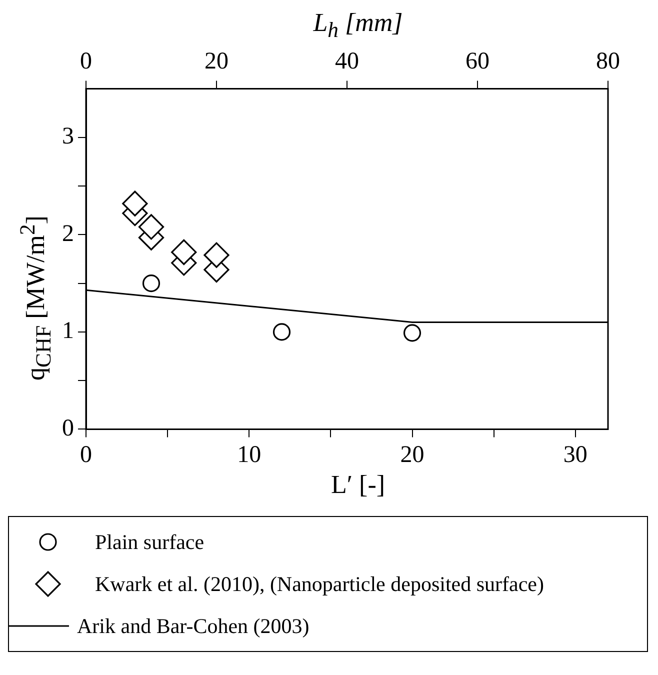 The height and width of the screenshot is (675, 658). I want to click on x-tick-label: 30, so click(575, 455).